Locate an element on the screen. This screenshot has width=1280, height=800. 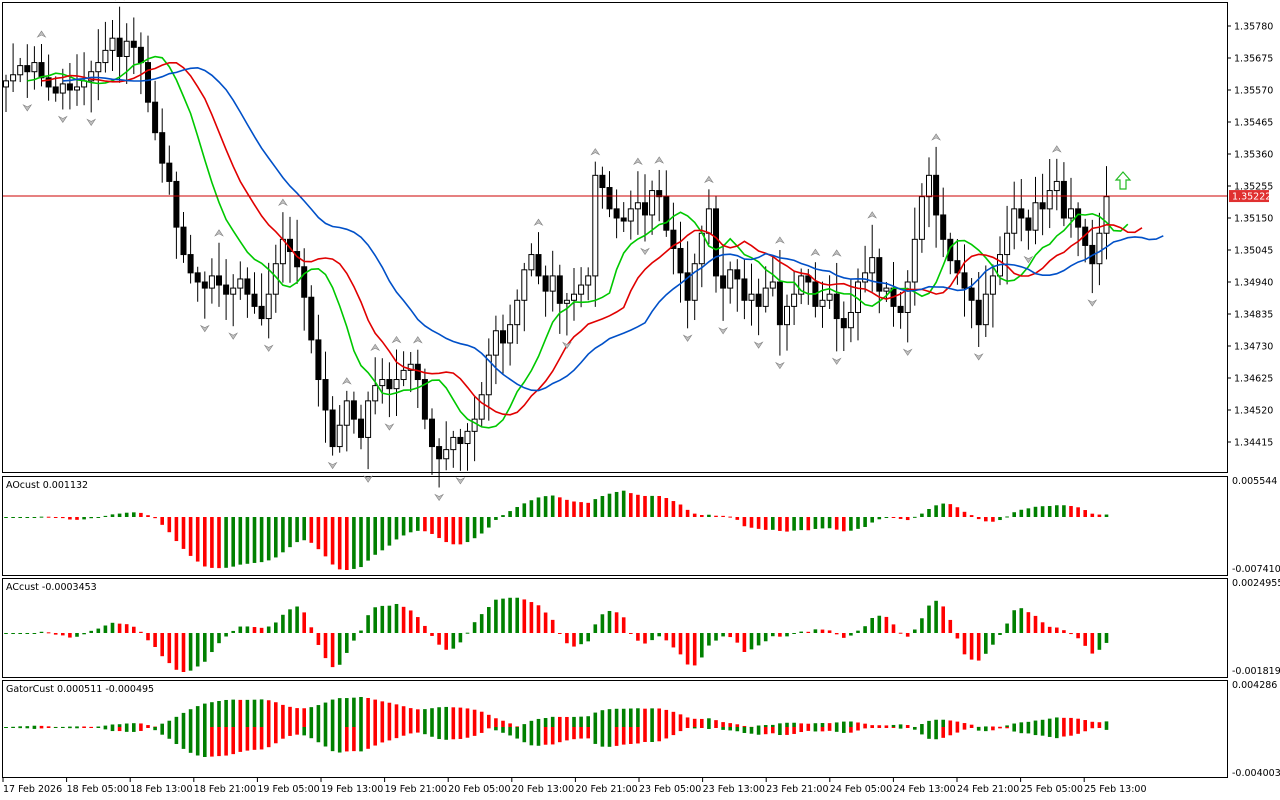
fractal-up-icon is located at coordinates (283, 202).